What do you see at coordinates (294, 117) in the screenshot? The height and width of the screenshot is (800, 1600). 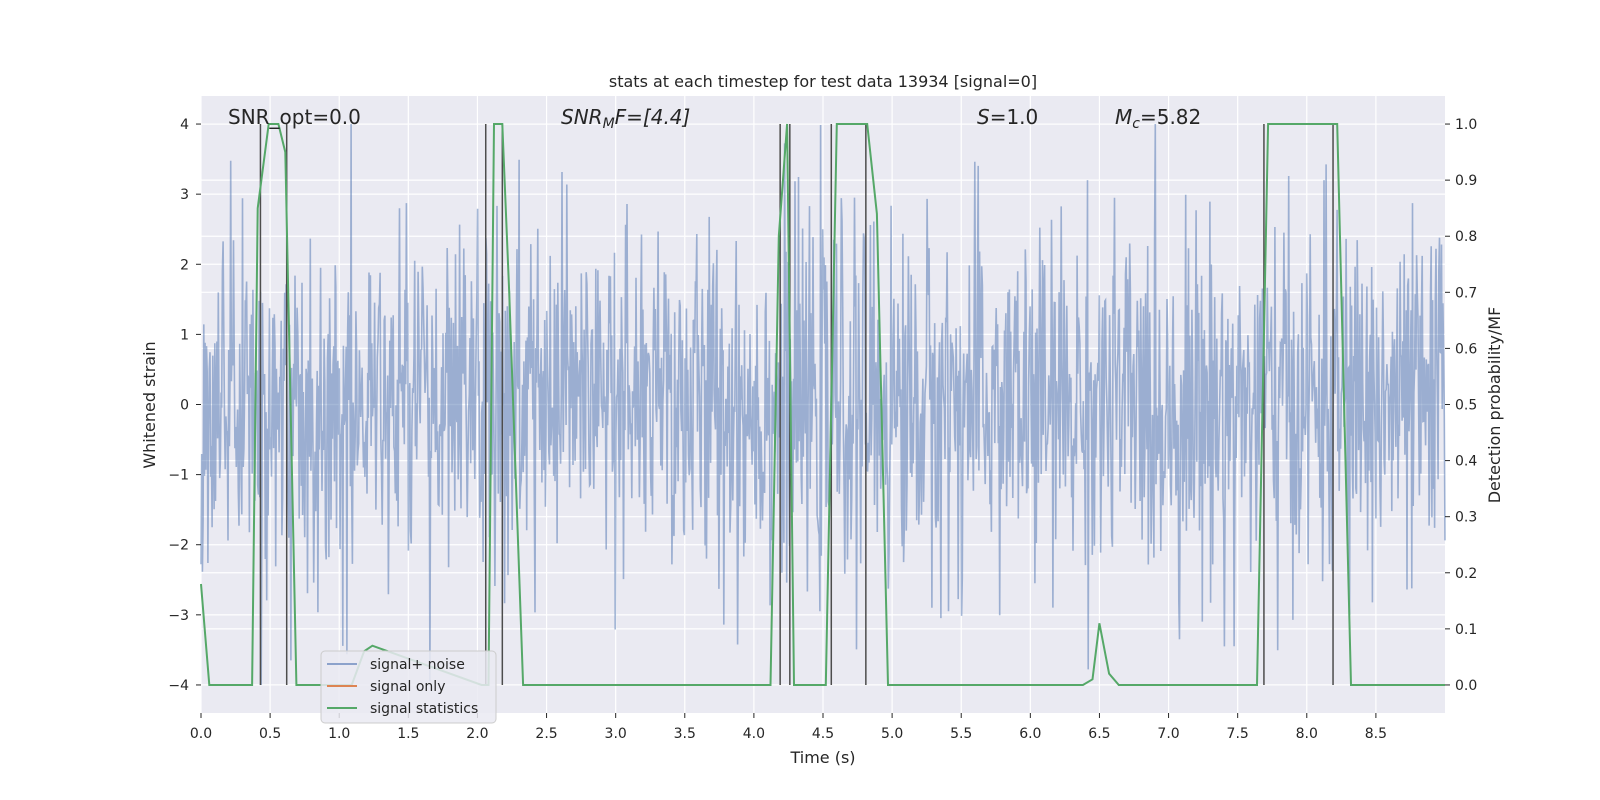 I see `snr-opt-annotation: SNR_opt=0.0` at bounding box center [294, 117].